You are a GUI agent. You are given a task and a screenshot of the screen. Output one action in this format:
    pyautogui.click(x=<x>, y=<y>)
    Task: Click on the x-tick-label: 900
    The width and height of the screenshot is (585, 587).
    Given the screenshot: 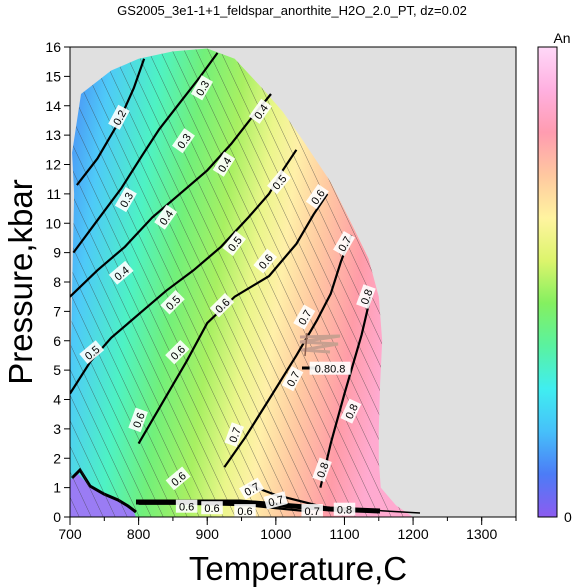 What is the action you would take?
    pyautogui.click(x=208, y=534)
    